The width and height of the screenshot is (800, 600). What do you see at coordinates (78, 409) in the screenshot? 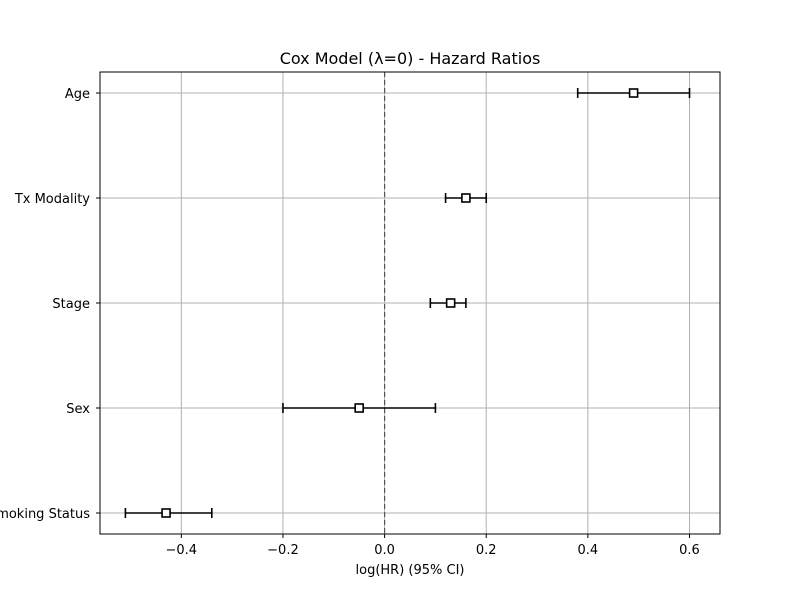
I see `y-tick-label: Sex` at bounding box center [78, 409].